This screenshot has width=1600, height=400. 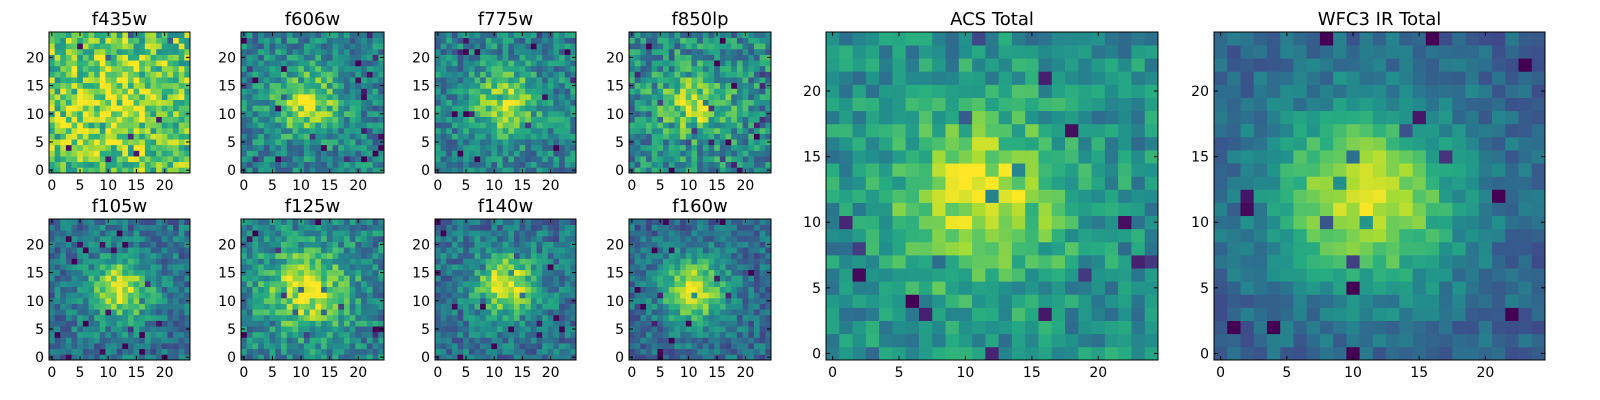 I want to click on y-tick-label: 10, so click(x=35, y=115).